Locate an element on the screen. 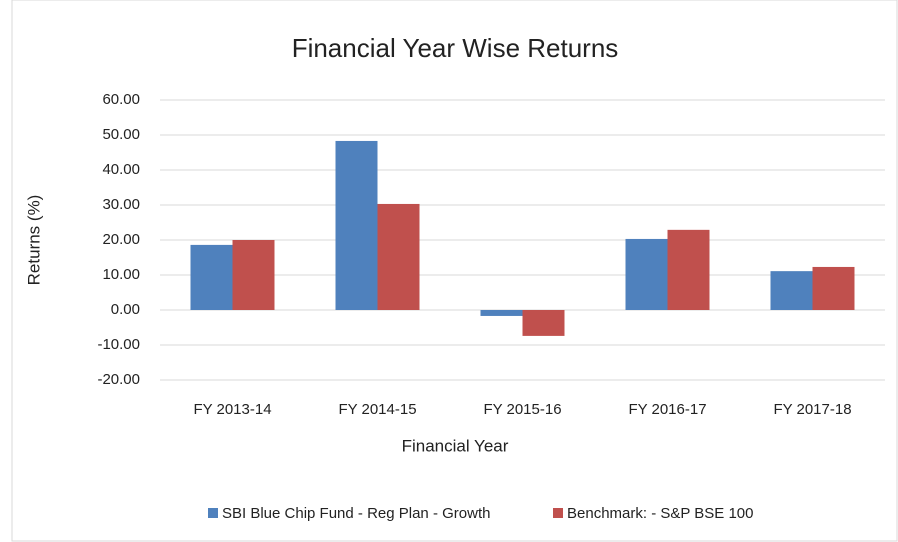 The width and height of the screenshot is (898, 542). x-tick-label: FY 2016-17 is located at coordinates (667, 409).